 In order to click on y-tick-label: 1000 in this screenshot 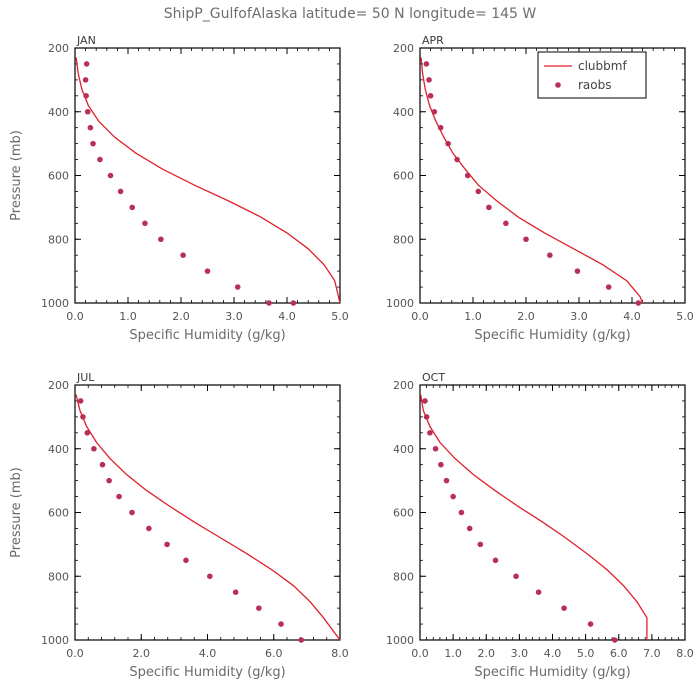, I will do `click(400, 640)`.